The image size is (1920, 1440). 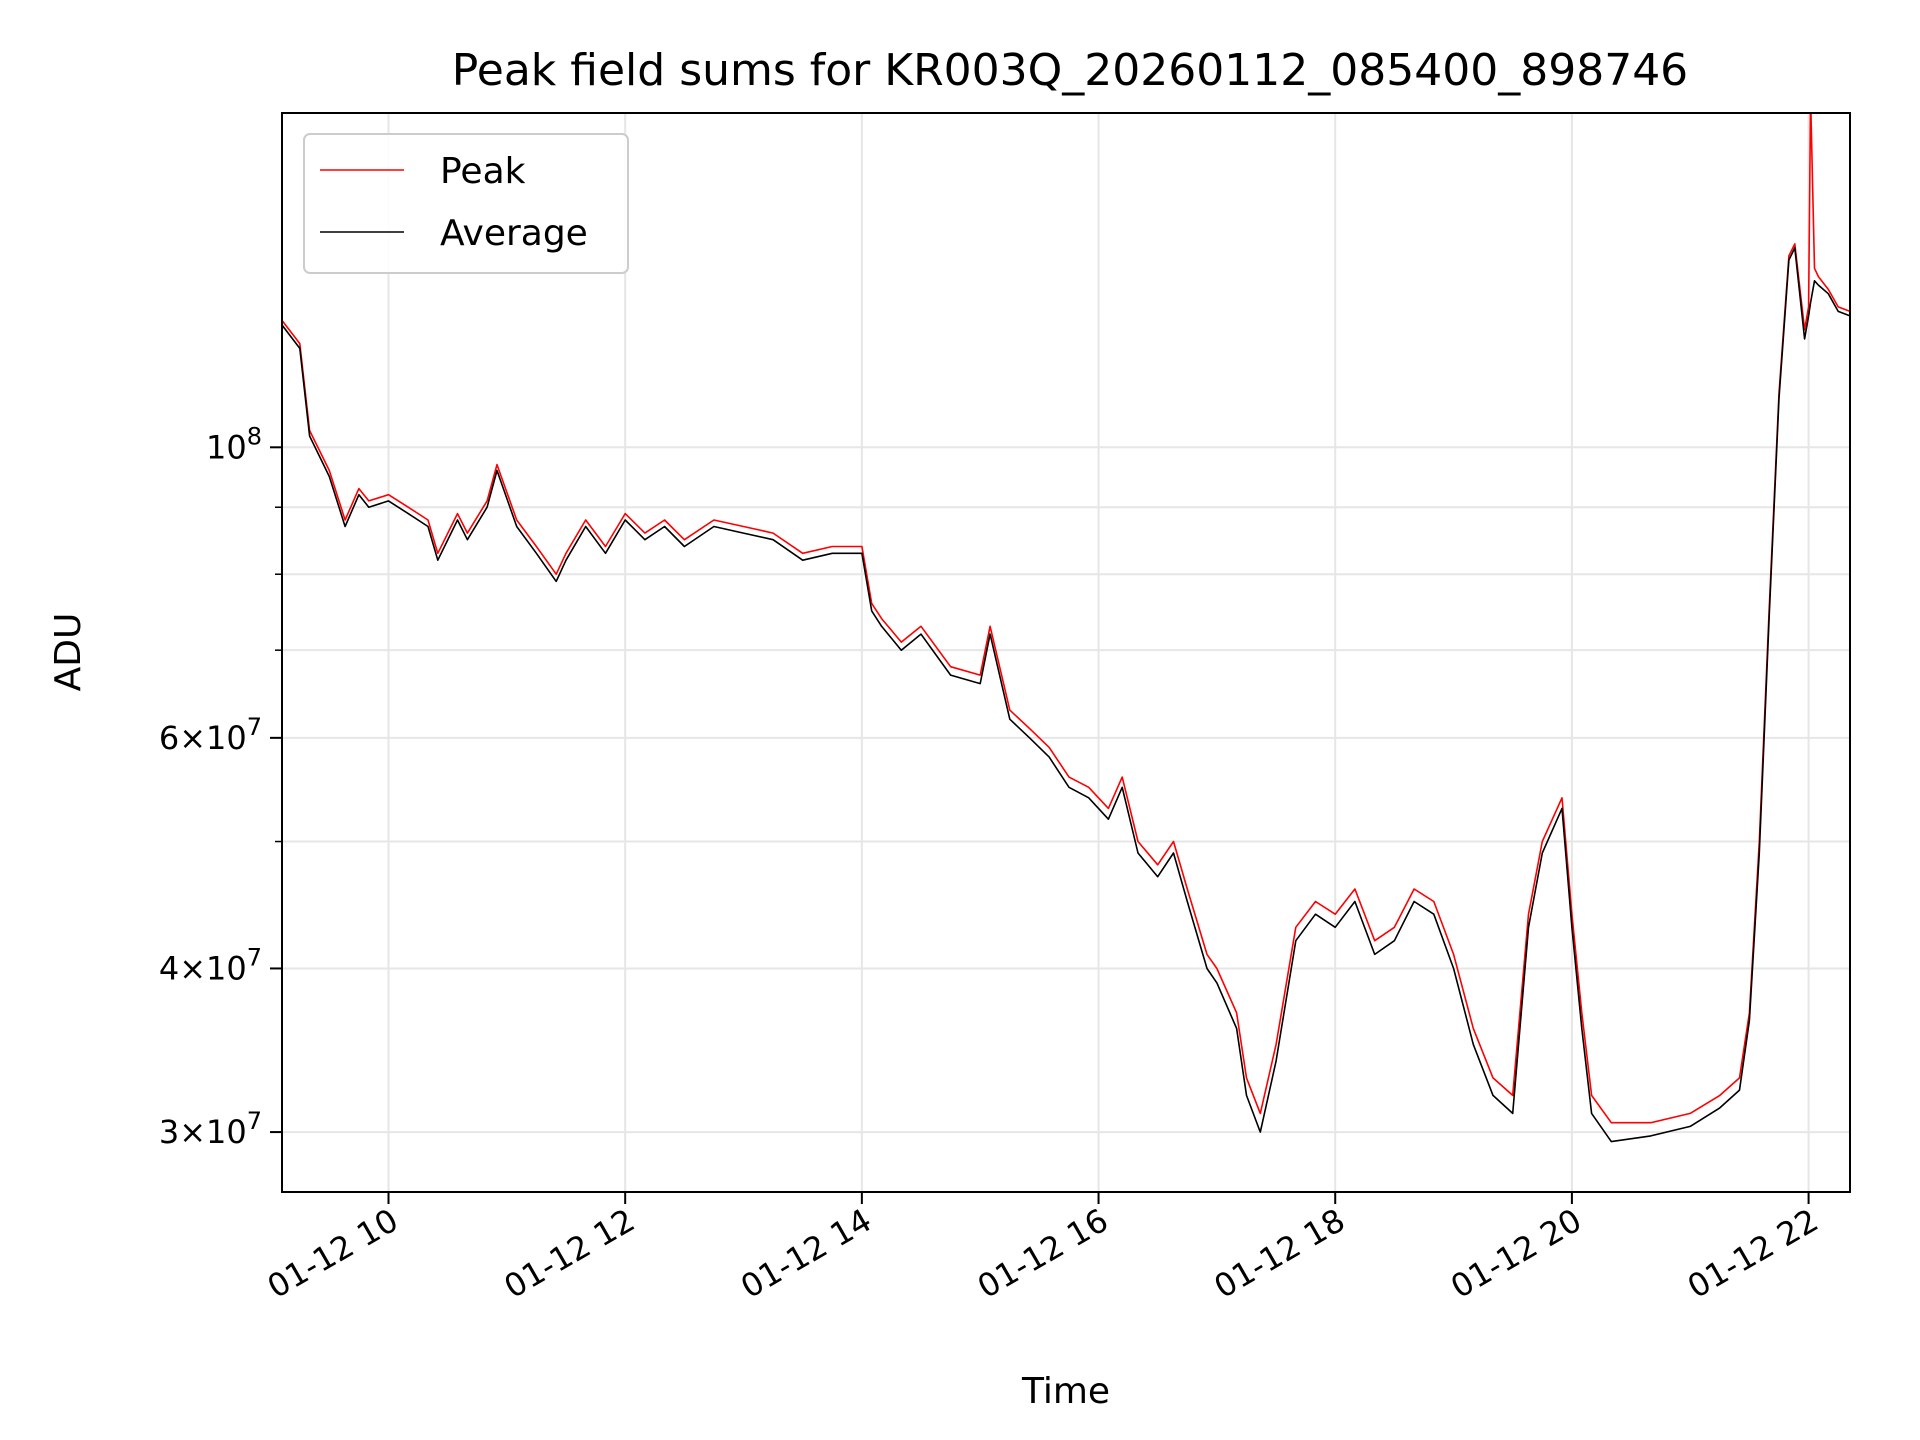 I want to click on y-tick-label: 6×107, so click(x=210, y=735).